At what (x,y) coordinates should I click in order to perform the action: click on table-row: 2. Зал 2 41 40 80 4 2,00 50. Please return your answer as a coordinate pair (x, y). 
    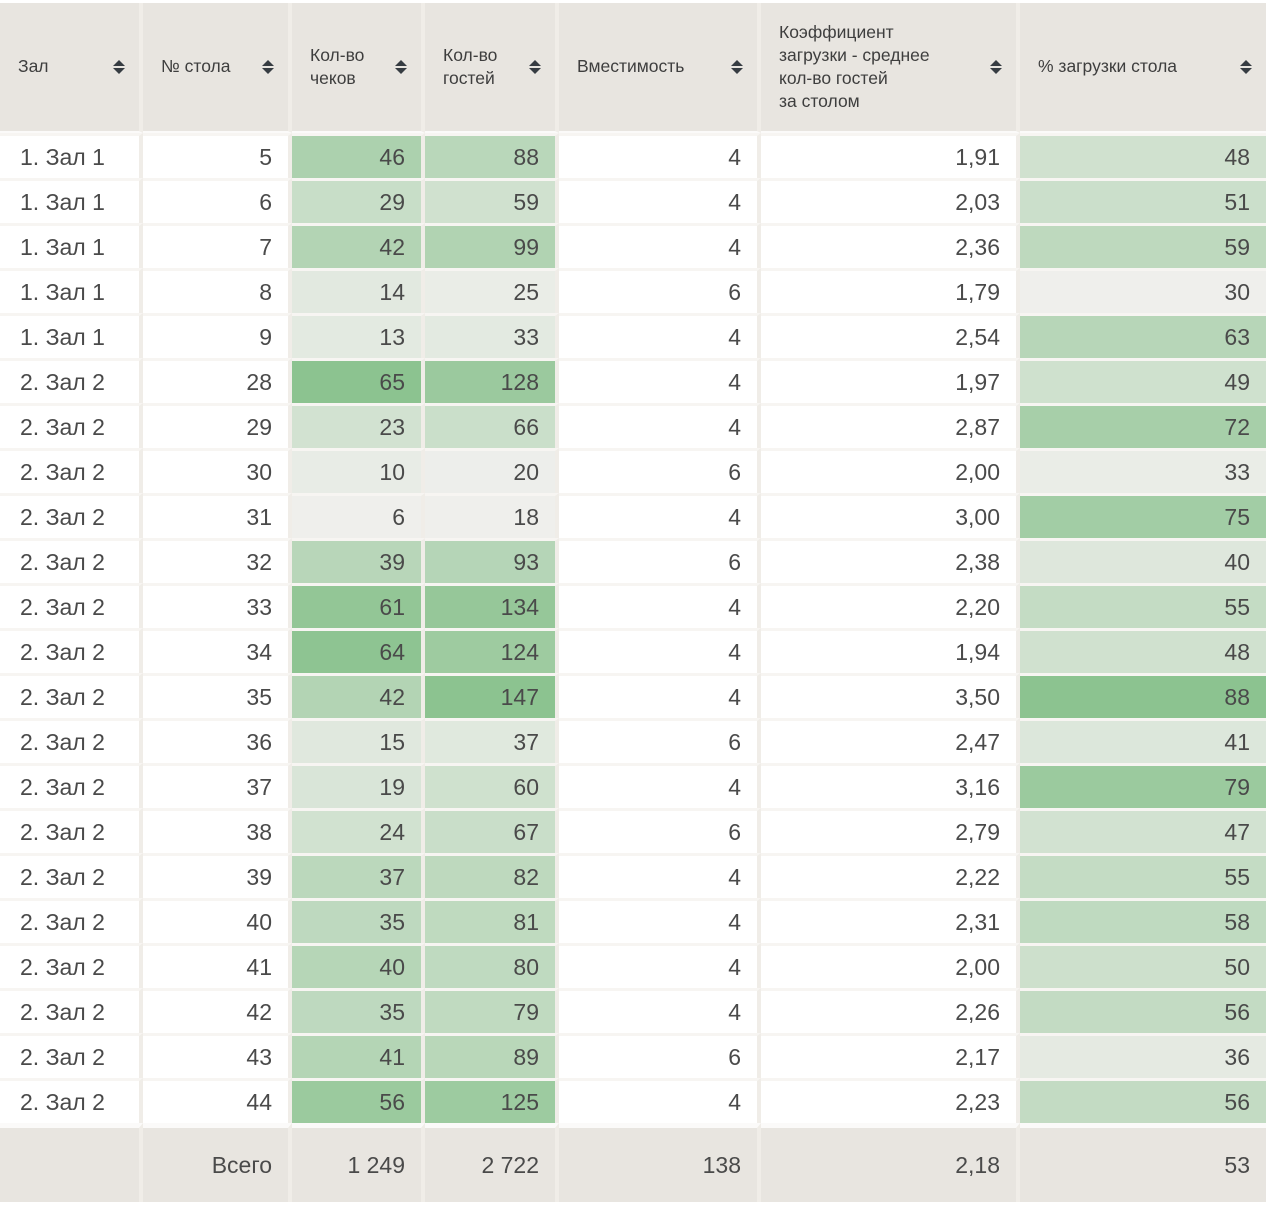
    Looking at the image, I should click on (633, 965).